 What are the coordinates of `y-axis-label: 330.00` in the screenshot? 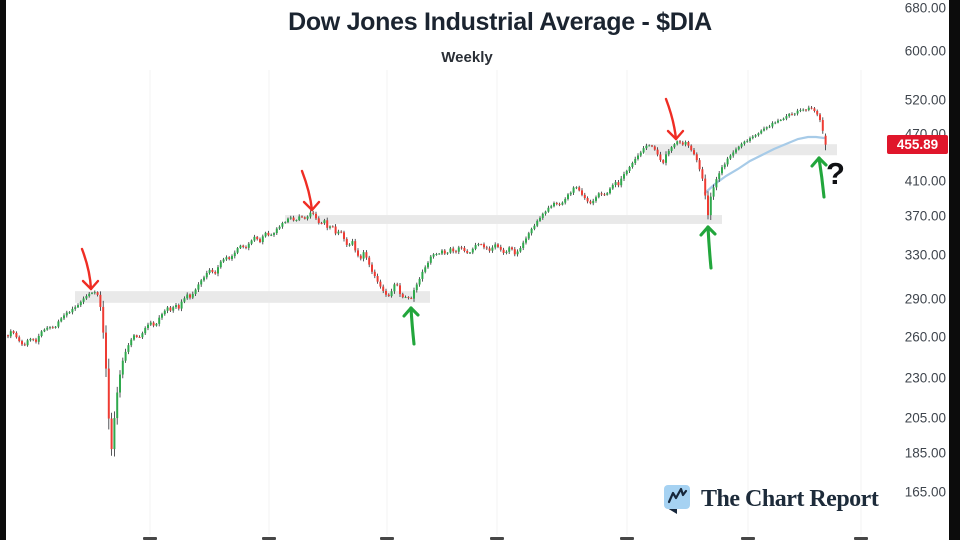 It's located at (925, 255).